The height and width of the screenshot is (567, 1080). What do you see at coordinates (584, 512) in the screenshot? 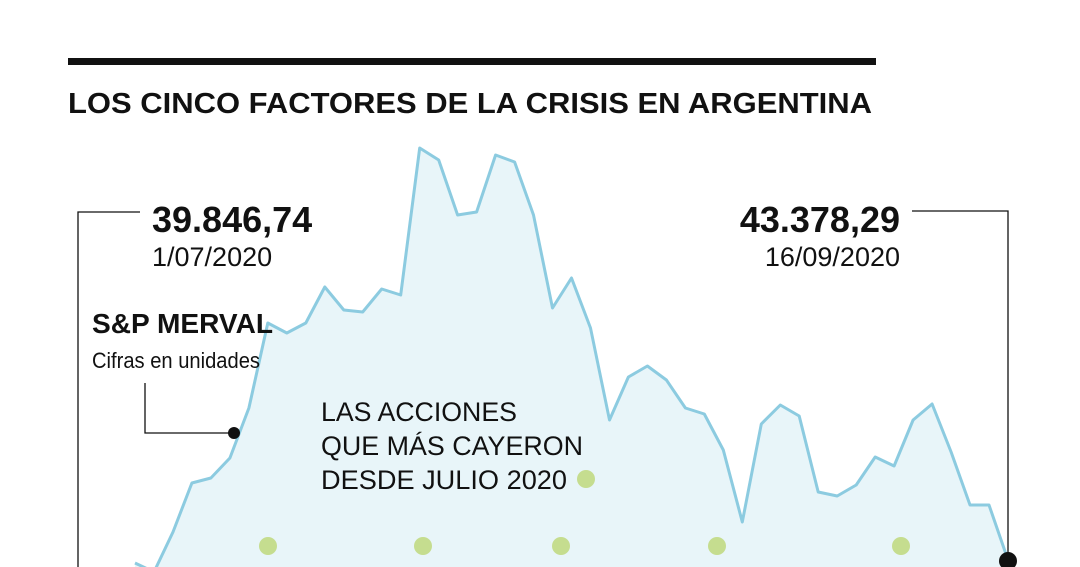
I see `markers` at bounding box center [584, 512].